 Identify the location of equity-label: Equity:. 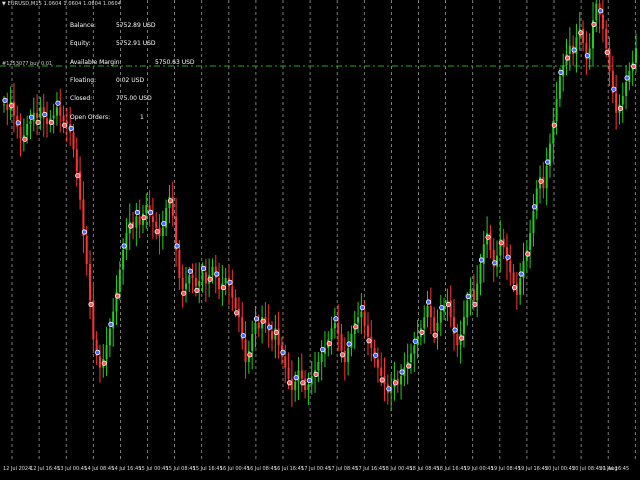
(80, 43).